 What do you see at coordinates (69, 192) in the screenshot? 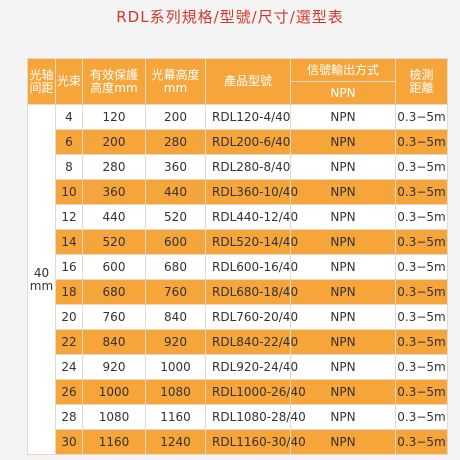
I see `cell: 10` at bounding box center [69, 192].